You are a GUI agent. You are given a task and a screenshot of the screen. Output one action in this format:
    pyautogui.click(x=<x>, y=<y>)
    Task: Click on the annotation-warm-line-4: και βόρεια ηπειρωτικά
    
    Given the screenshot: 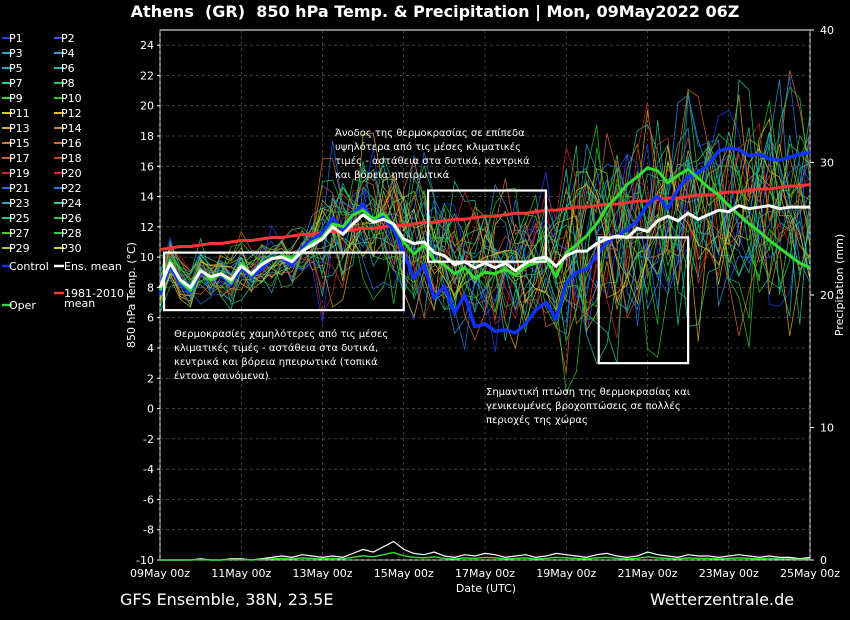 What is the action you would take?
    pyautogui.click(x=392, y=175)
    